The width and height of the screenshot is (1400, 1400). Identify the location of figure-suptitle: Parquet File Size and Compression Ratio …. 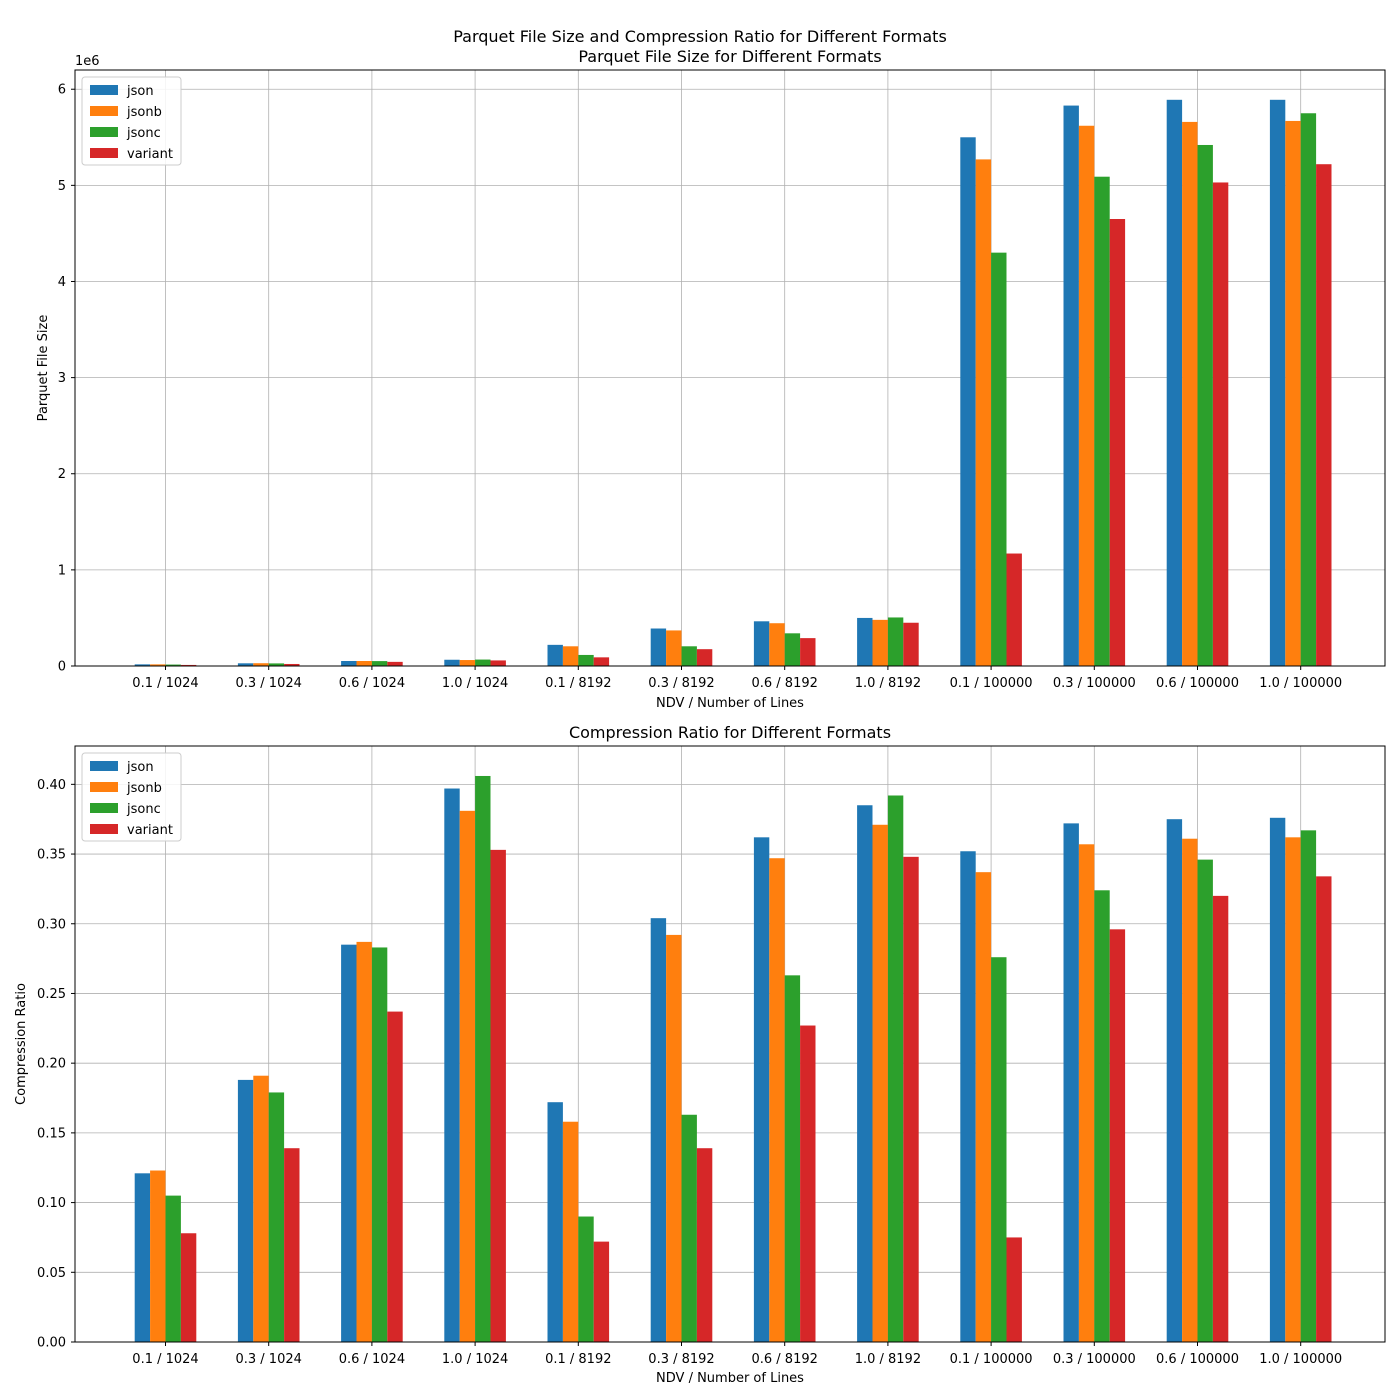
(700, 36).